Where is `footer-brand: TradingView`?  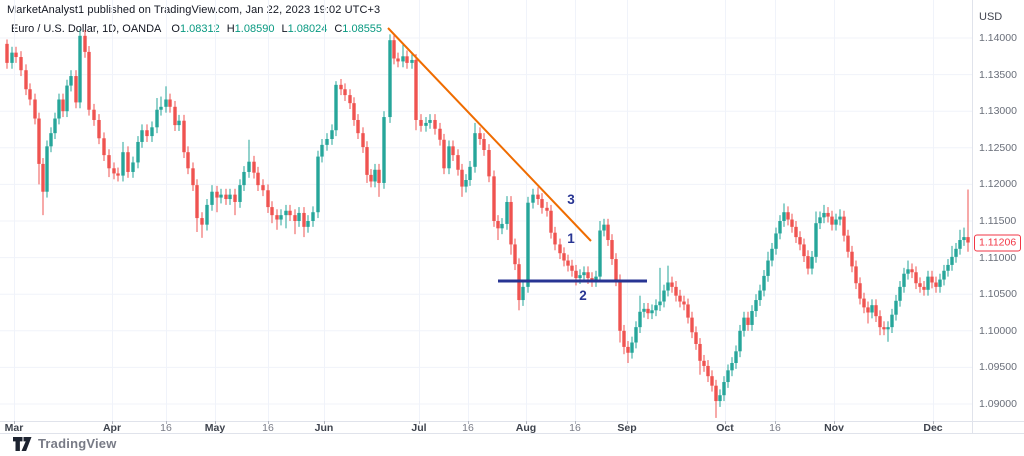
footer-brand: TradingView is located at coordinates (65, 443).